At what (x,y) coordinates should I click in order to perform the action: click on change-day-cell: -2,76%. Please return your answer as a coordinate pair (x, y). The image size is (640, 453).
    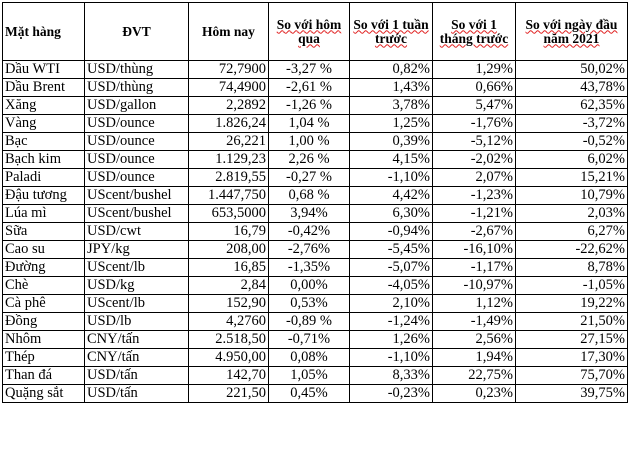
    Looking at the image, I should click on (309, 249).